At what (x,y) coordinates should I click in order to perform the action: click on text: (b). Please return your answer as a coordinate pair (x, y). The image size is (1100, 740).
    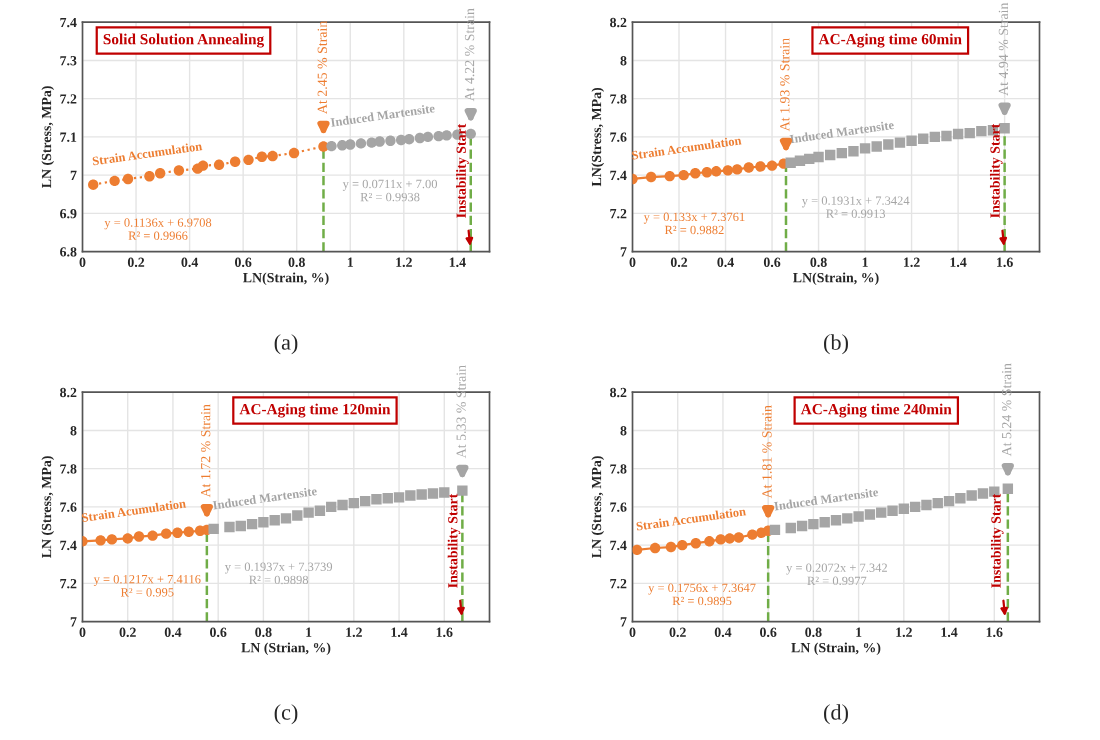
    Looking at the image, I should click on (836, 344).